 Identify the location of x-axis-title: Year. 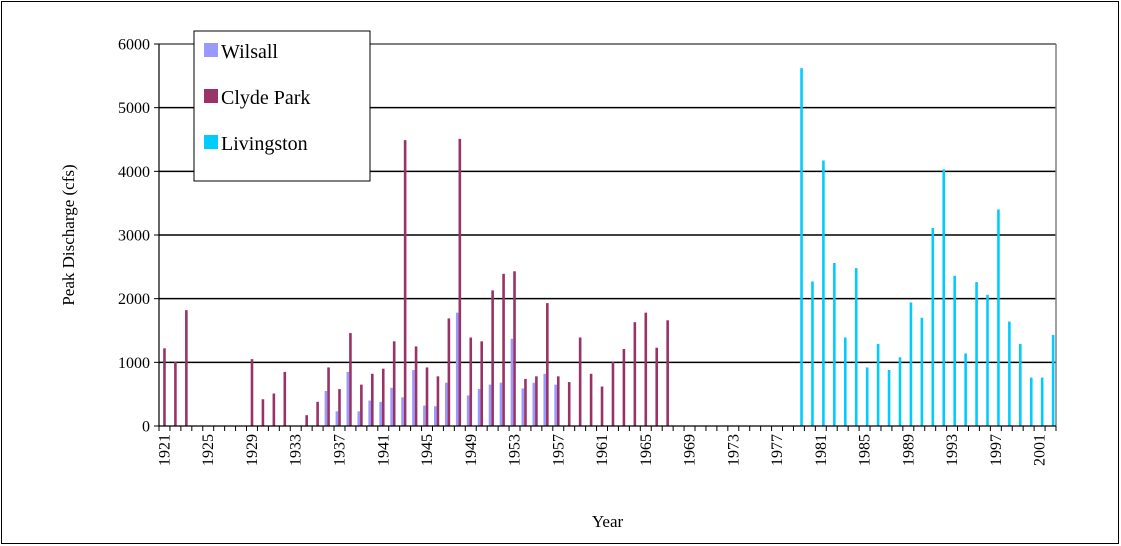
(608, 521).